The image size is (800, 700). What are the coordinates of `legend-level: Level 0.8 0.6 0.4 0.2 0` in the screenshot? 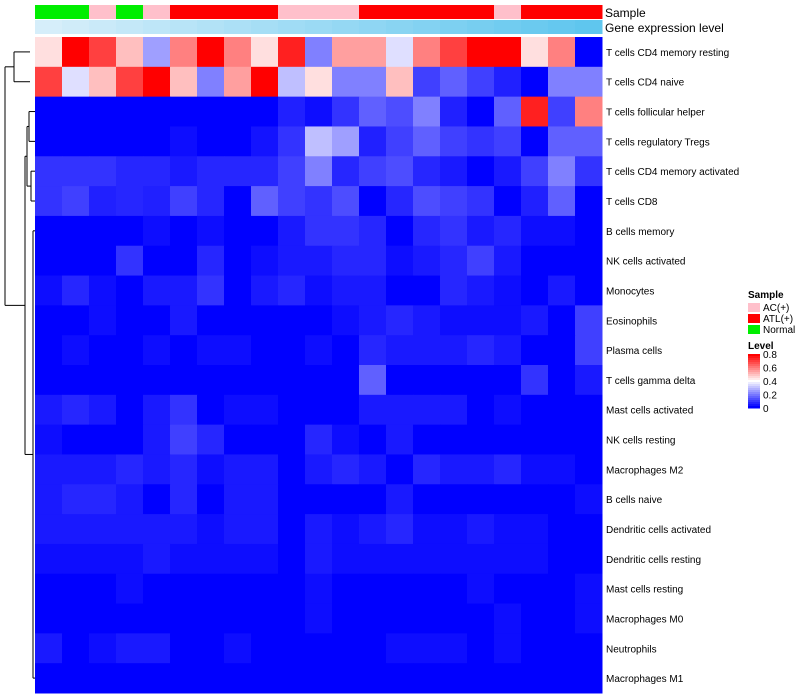 It's located at (762, 378).